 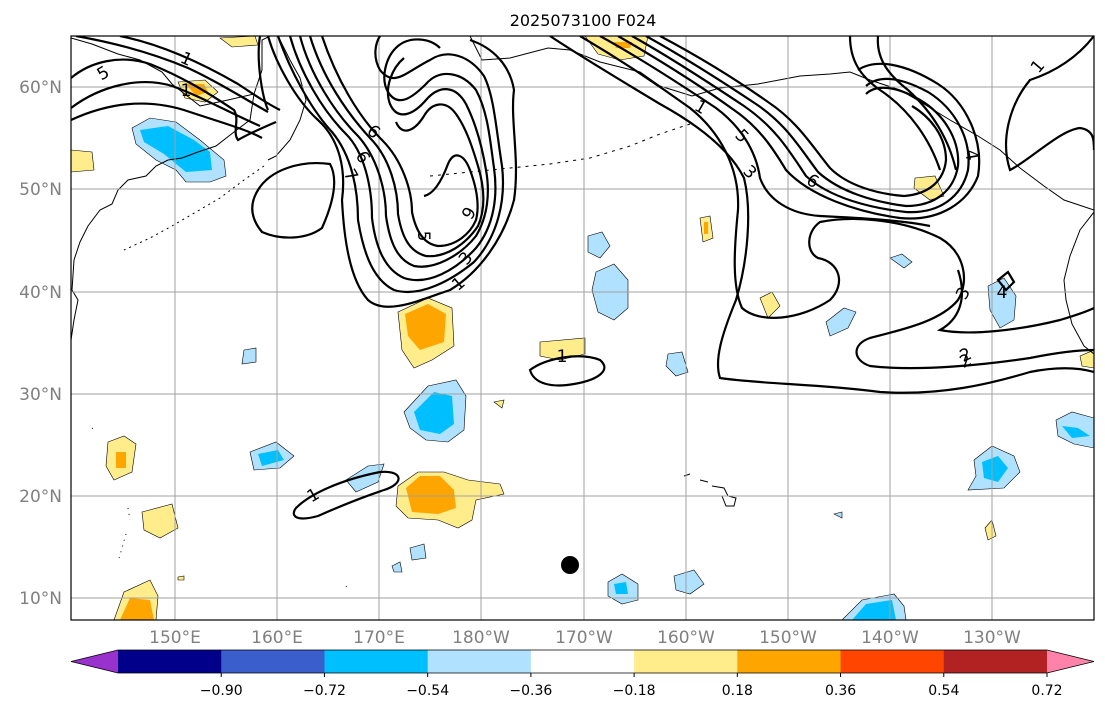 I want to click on colorbar-label: −0.72, so click(x=324, y=691).